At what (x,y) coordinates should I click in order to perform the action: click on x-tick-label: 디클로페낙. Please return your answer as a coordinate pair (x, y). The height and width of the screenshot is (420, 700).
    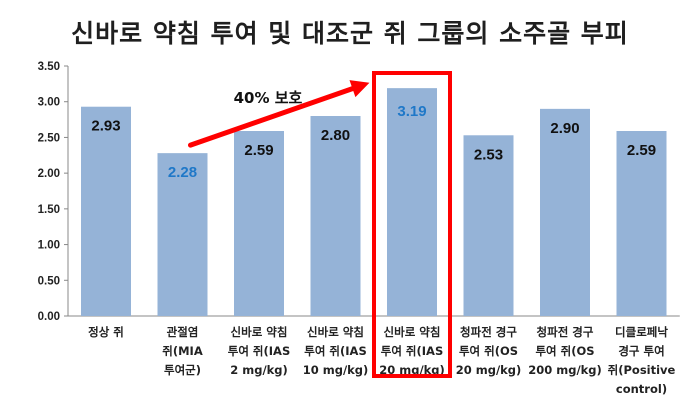
    Looking at the image, I should click on (641, 332).